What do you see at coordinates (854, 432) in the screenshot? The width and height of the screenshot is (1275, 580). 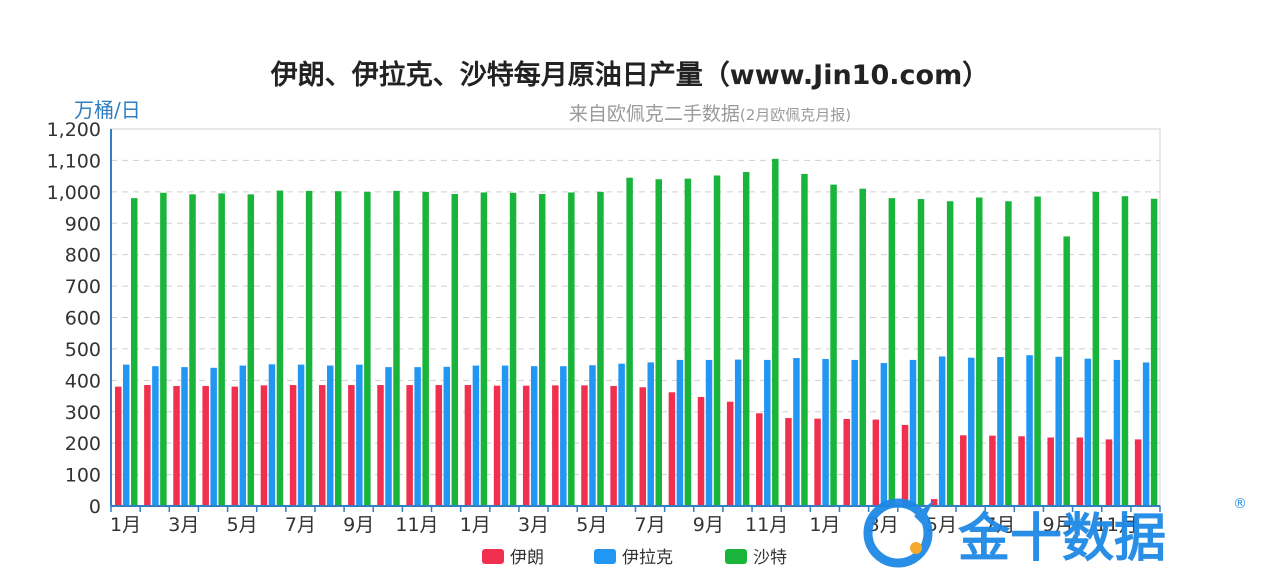 I see `bar-伊拉克-26` at bounding box center [854, 432].